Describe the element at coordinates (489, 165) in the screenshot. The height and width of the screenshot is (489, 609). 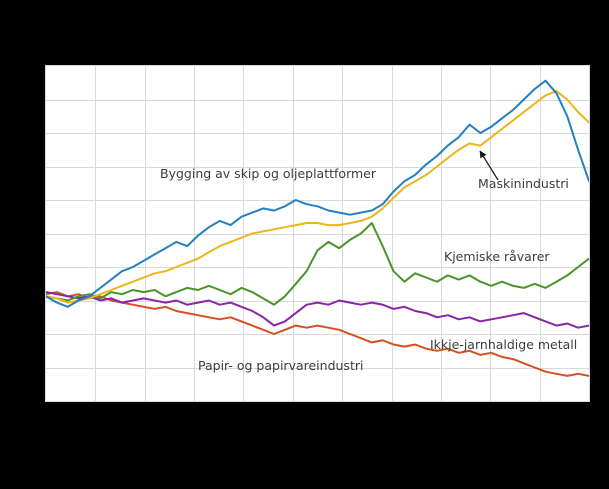
I see `machinery-annotation-arrow` at that location.